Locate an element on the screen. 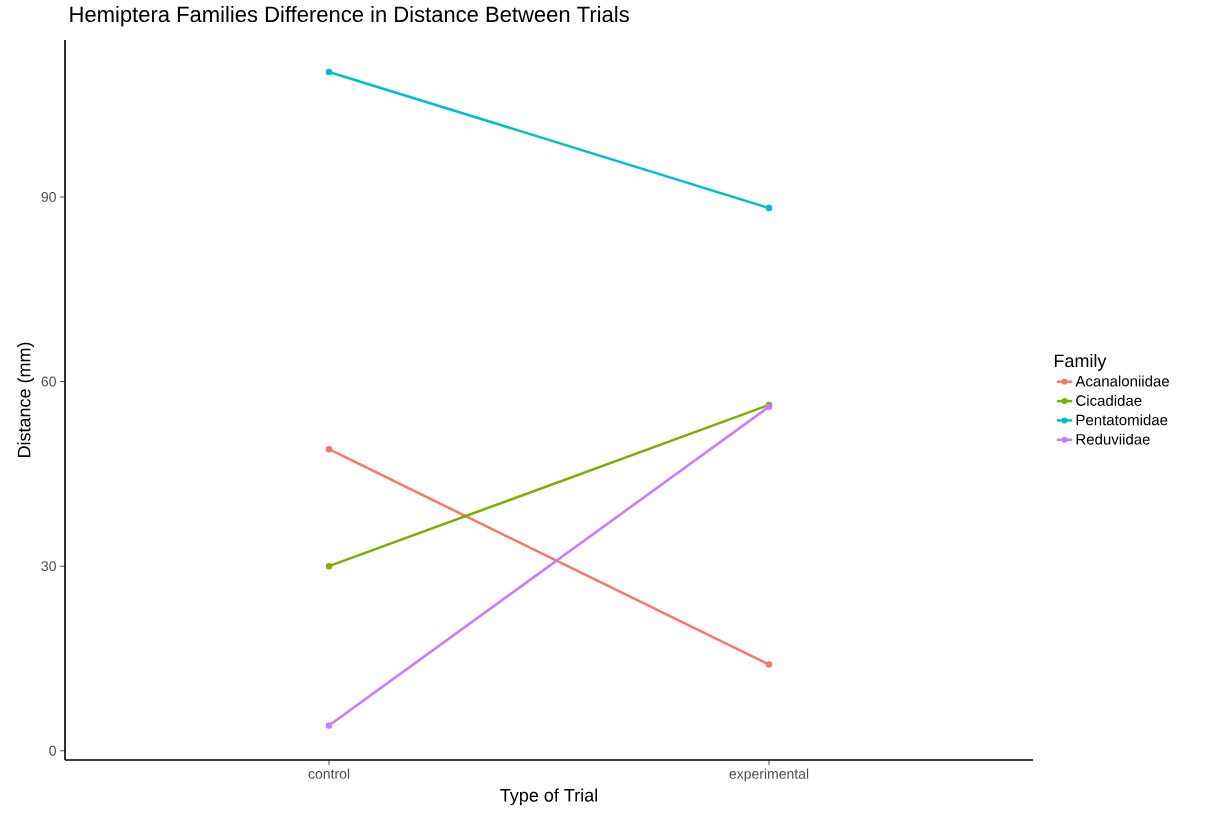 The width and height of the screenshot is (1207, 813). y-tick-label: 30 is located at coordinates (48, 566).